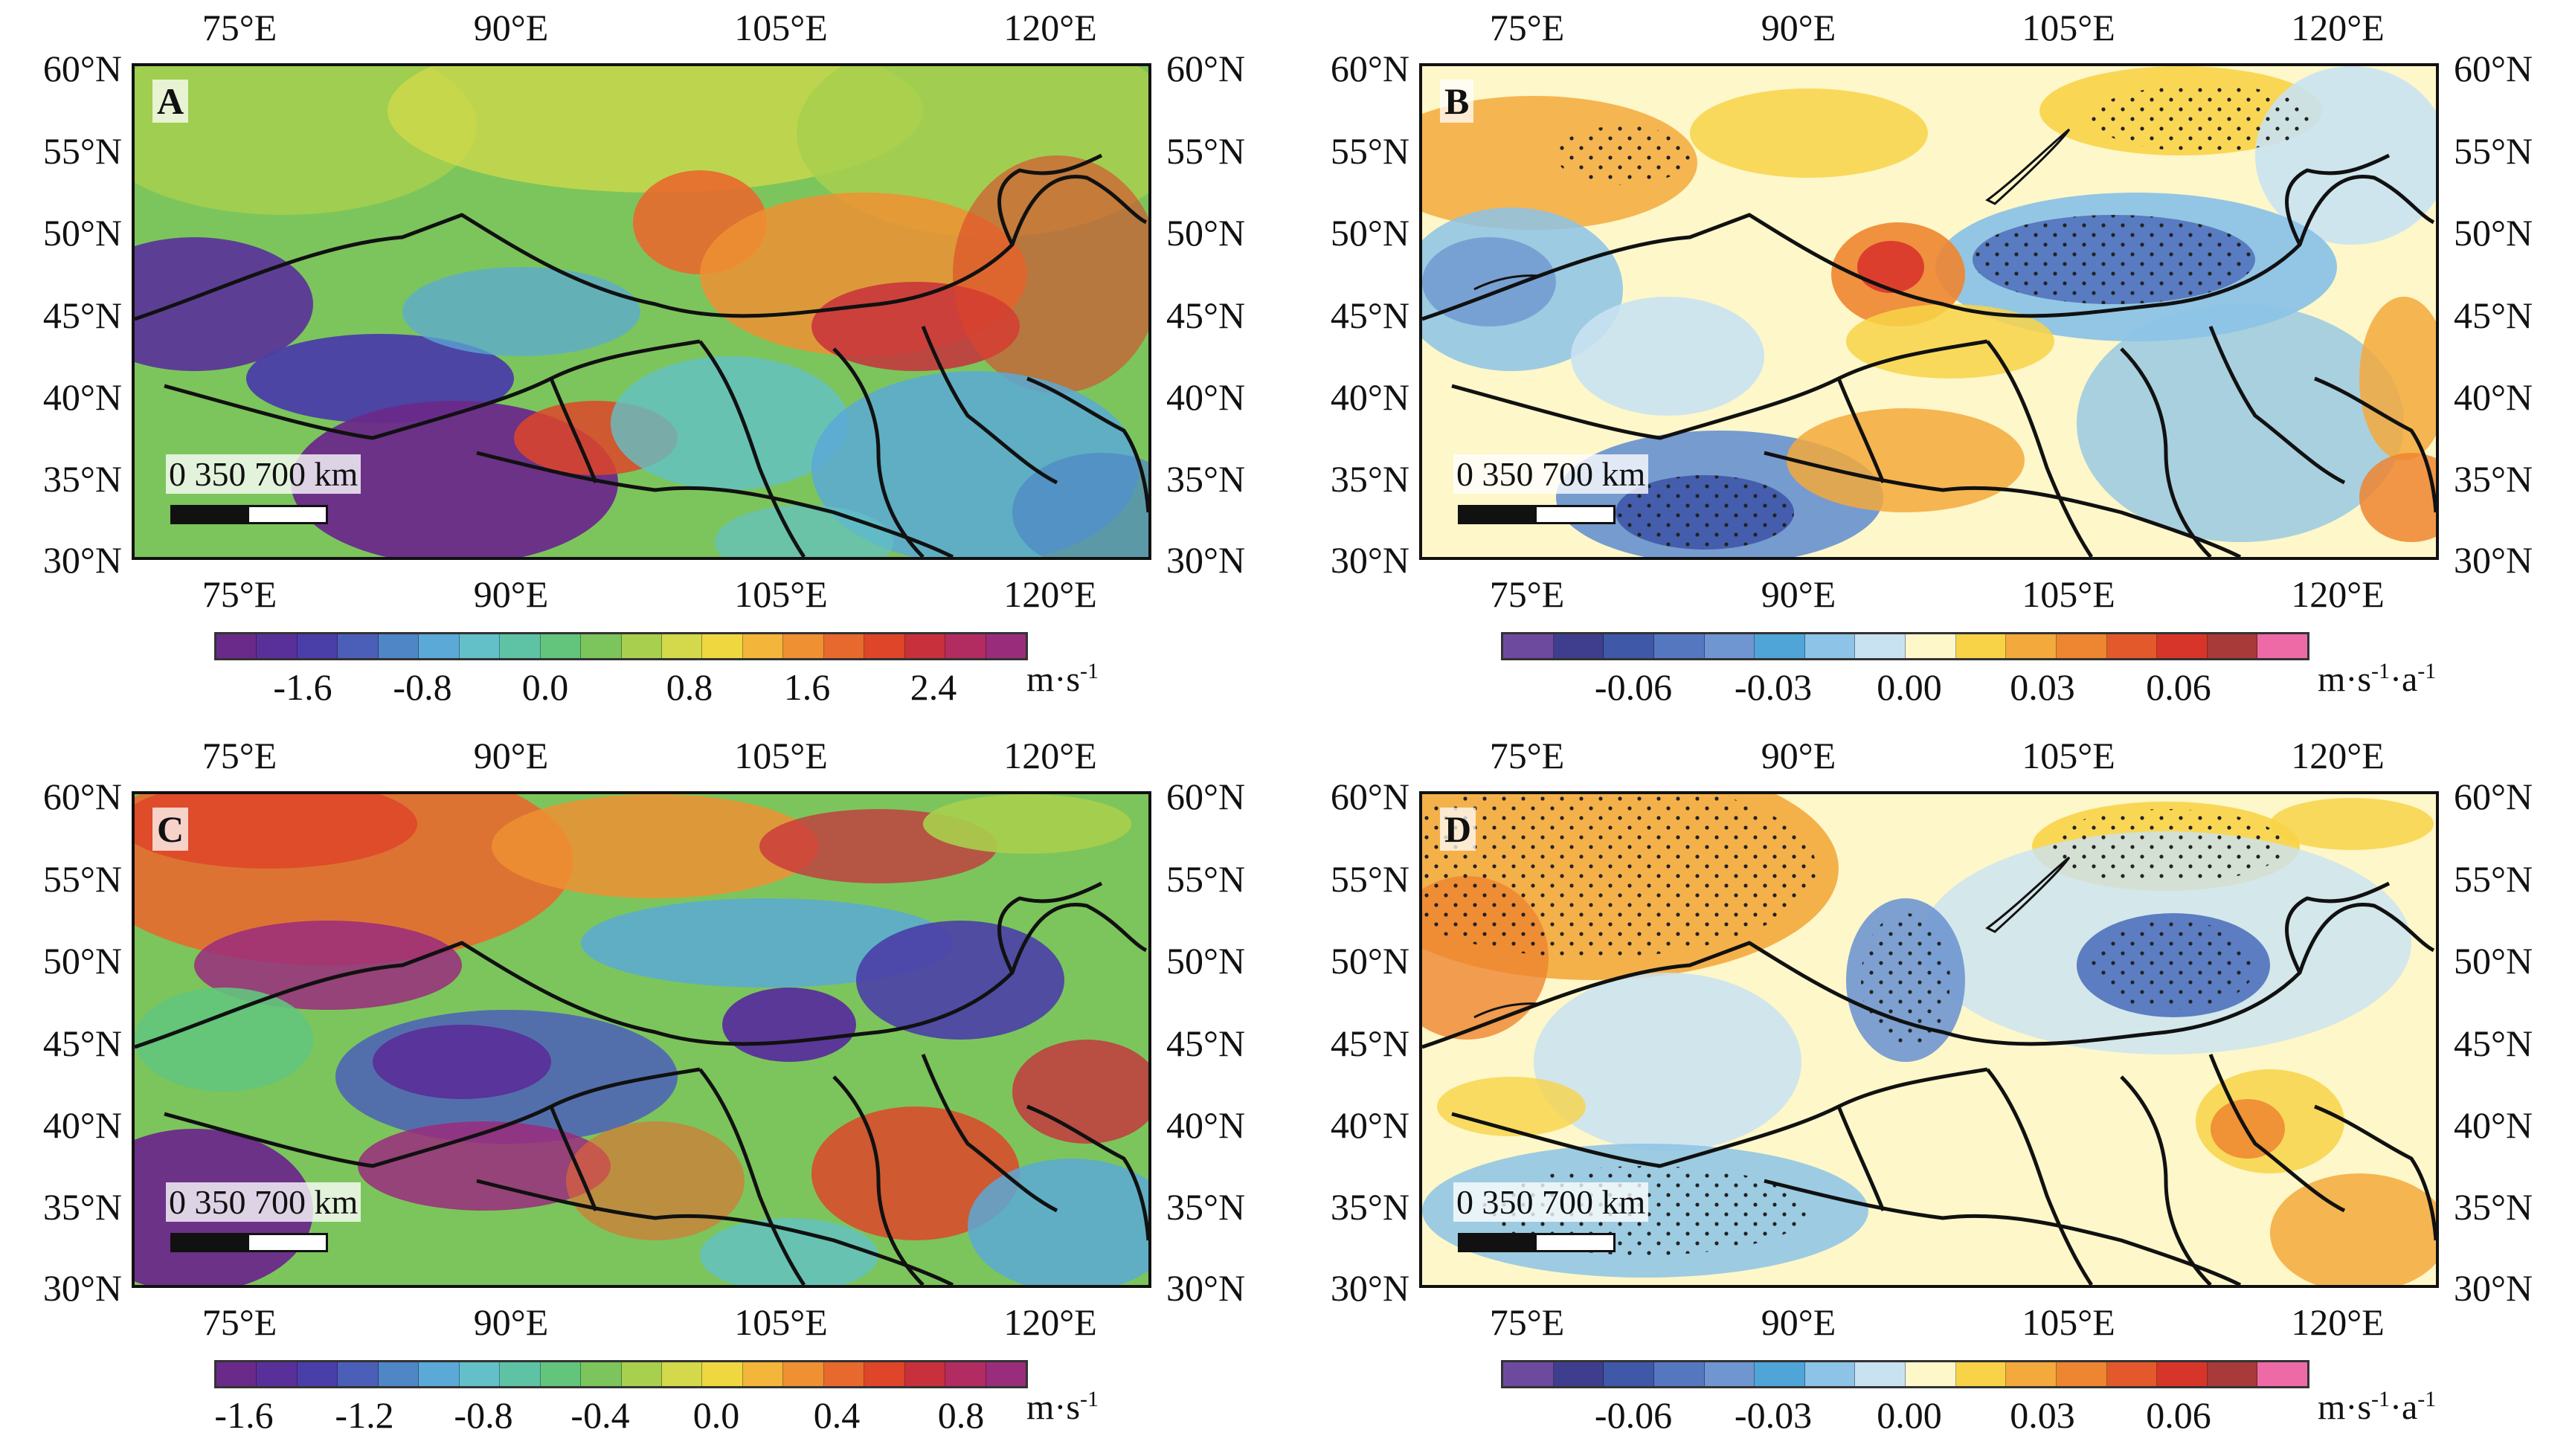 The image size is (2575, 1456). I want to click on colorbar-unit: m·s-1, so click(1062, 1407).